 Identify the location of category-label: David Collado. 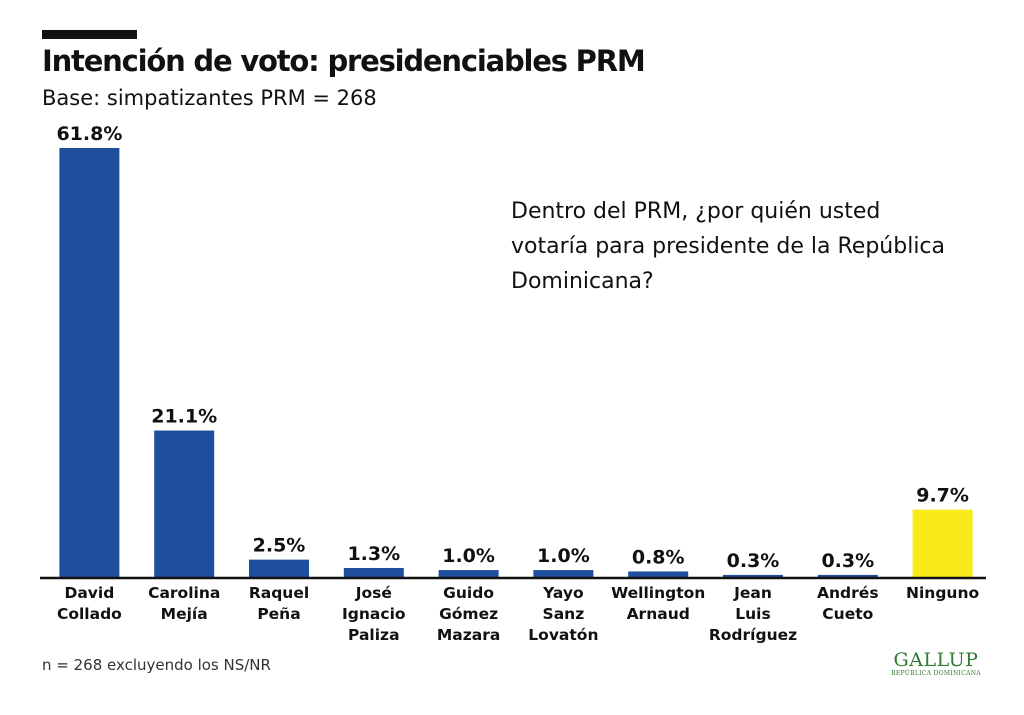
(89, 603).